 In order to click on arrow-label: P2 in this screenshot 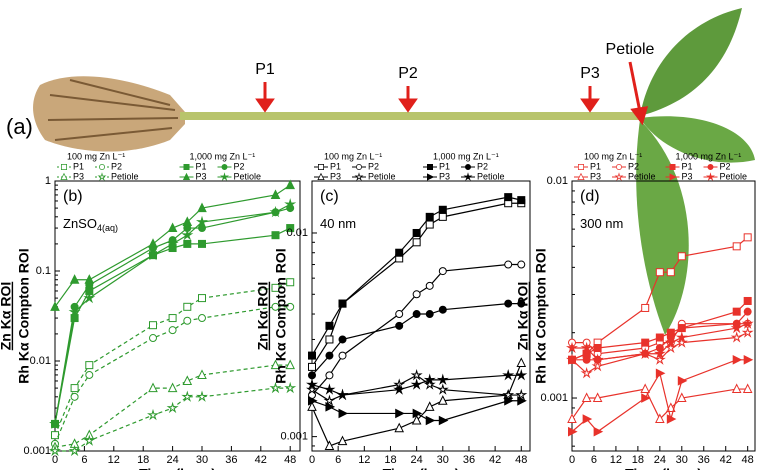, I will do `click(408, 73)`.